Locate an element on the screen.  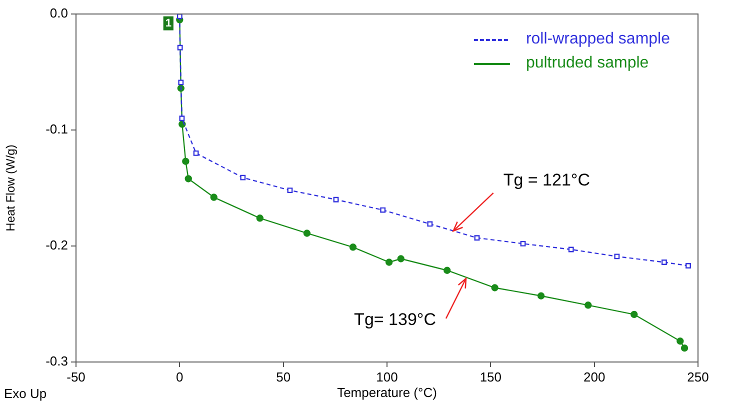
x-tick-label: 200 is located at coordinates (594, 376).